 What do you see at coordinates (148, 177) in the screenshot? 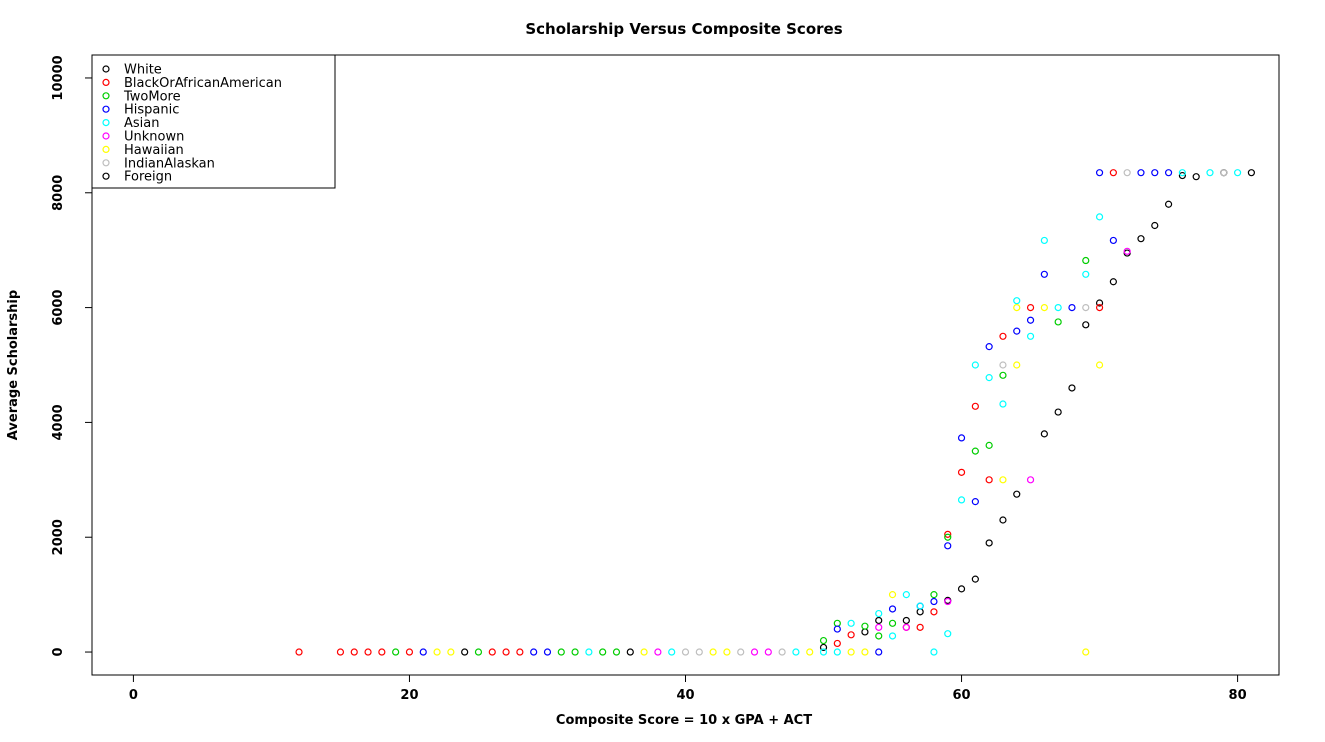
I see `legend-label: Foreign` at bounding box center [148, 177].